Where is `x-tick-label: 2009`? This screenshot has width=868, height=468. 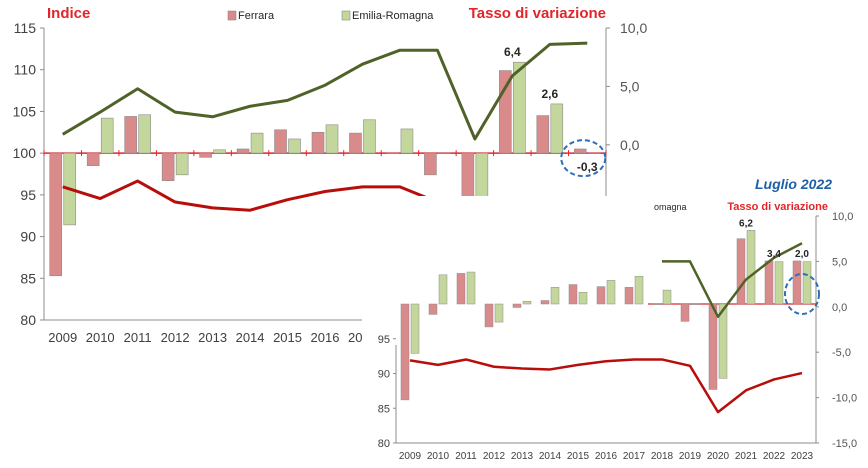 x-tick-label: 2009 is located at coordinates (62, 337).